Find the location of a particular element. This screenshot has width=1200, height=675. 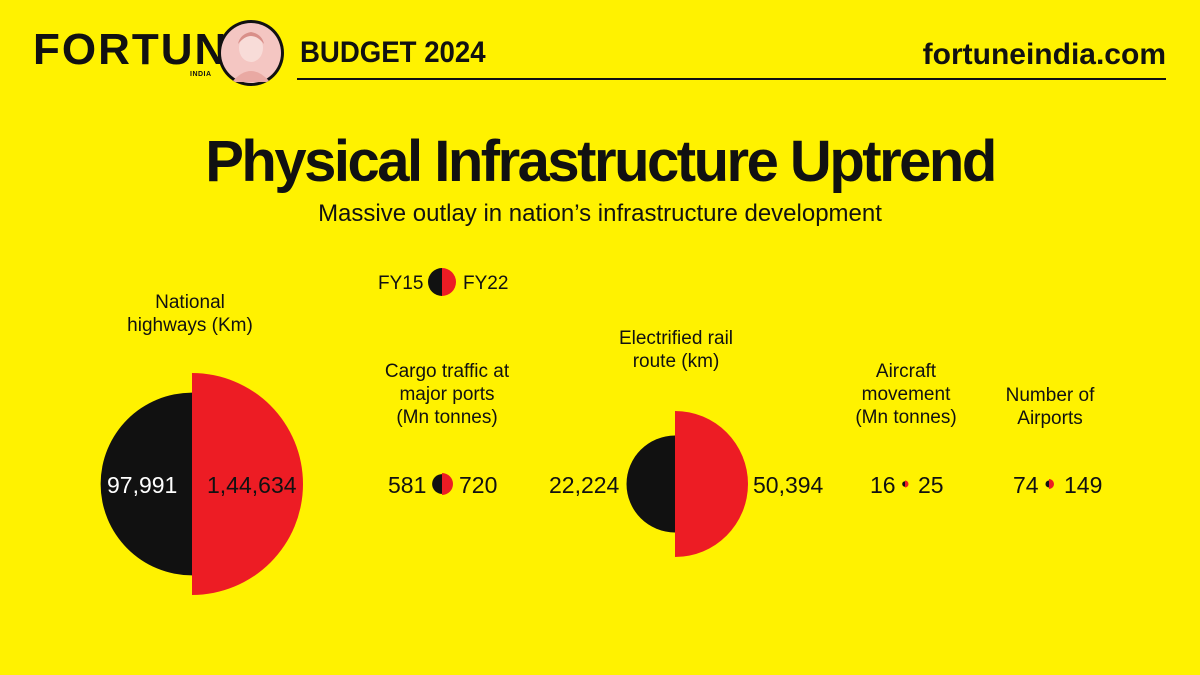

cargo-label-line2: major ports is located at coordinates (447, 394).